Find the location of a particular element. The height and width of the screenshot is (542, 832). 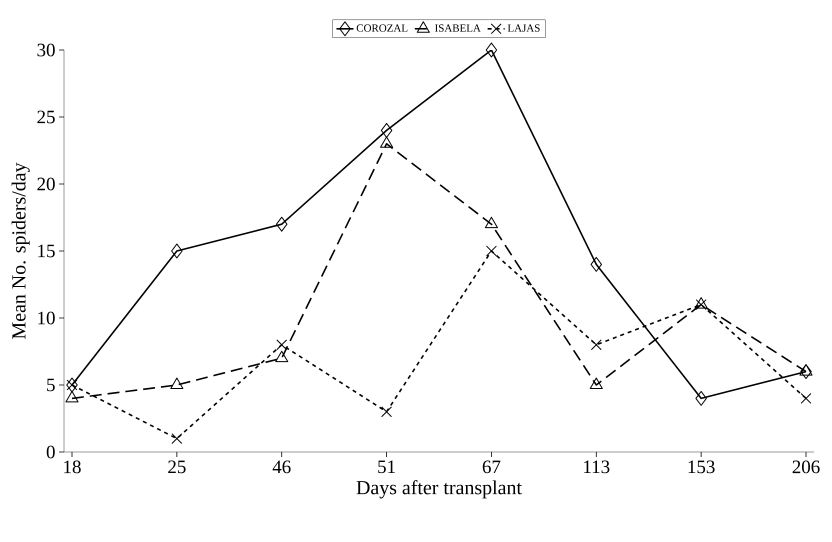

y-tick-label: 25 is located at coordinates (46, 117).